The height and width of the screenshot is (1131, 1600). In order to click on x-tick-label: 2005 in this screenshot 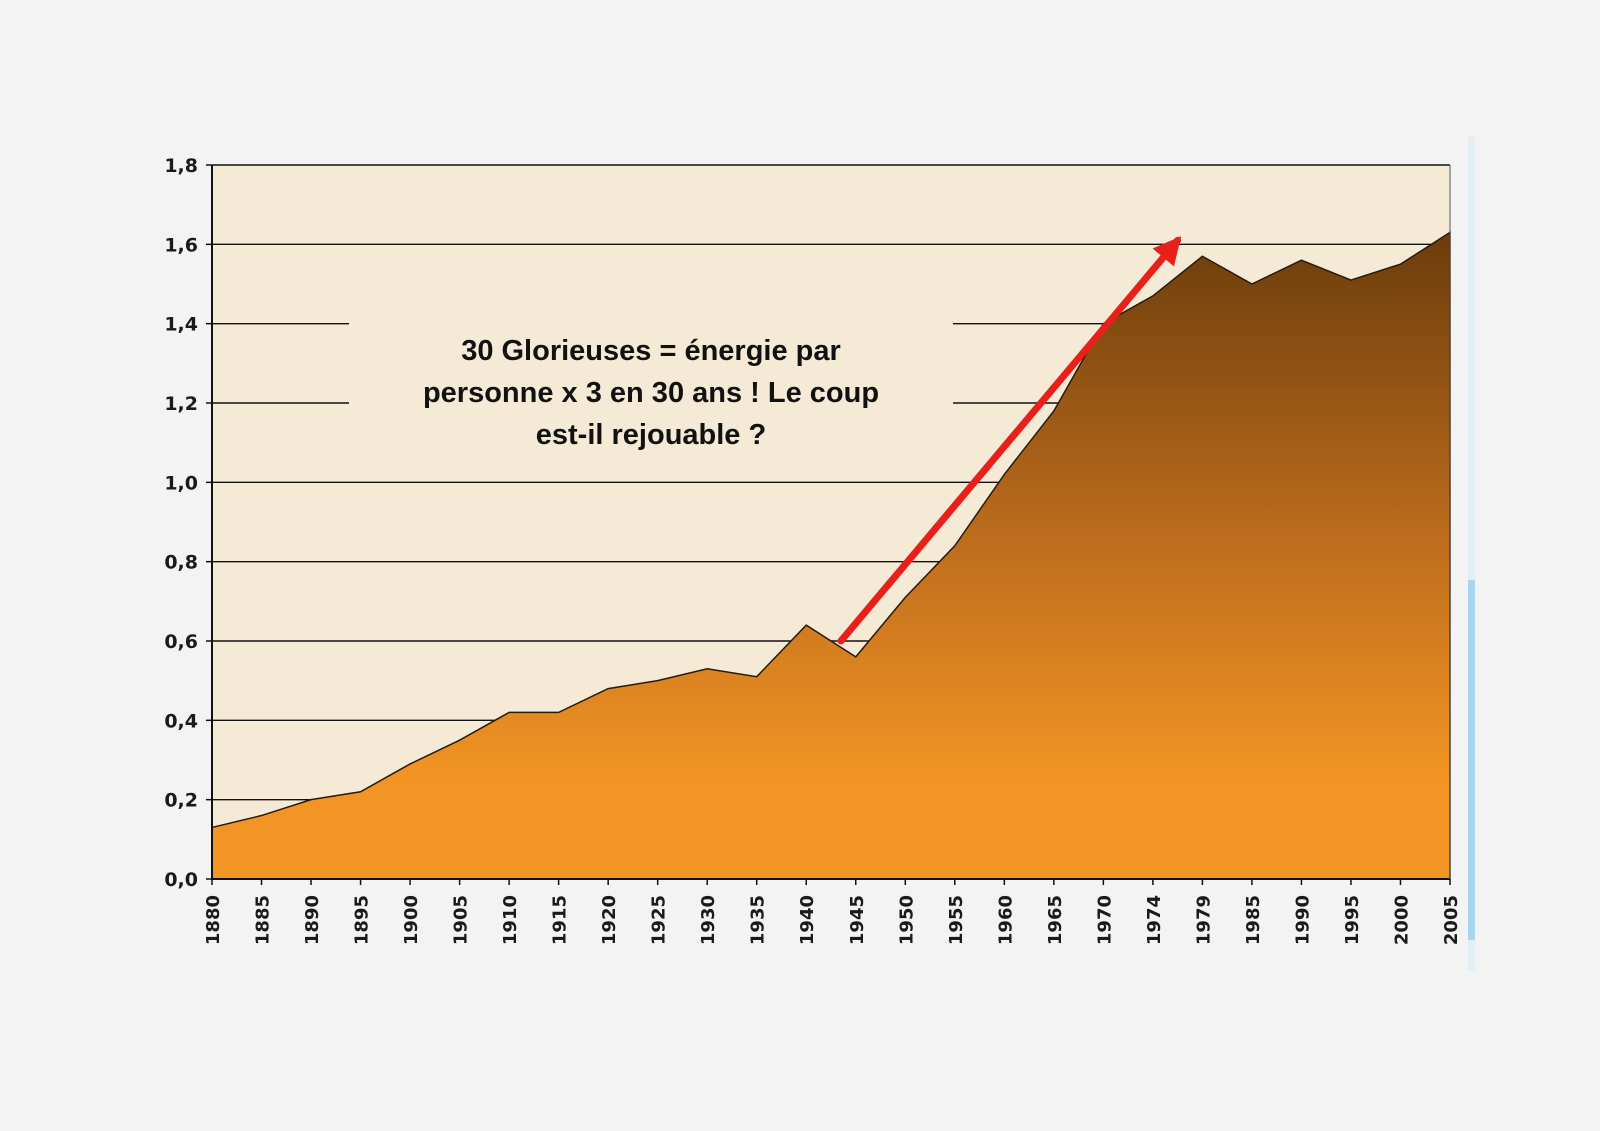, I will do `click(1451, 920)`.